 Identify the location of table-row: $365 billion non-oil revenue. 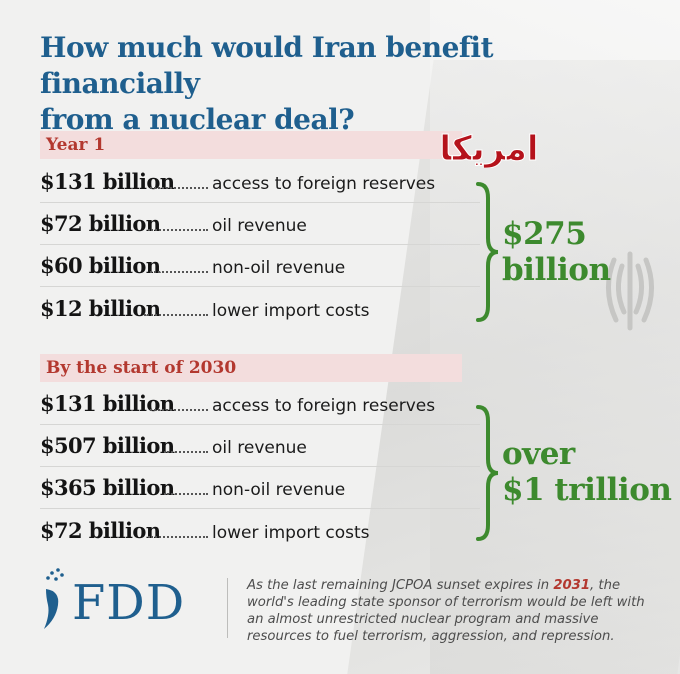
(260, 489).